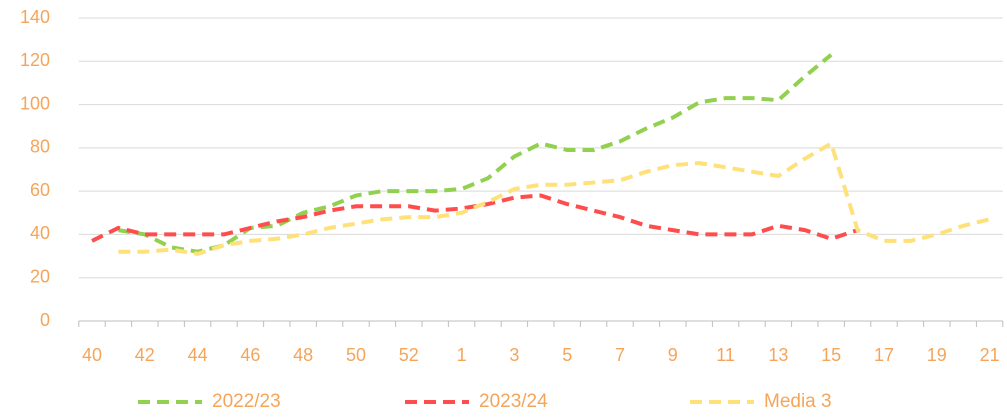 This screenshot has height=419, width=1007. I want to click on legend-label: Media 3, so click(798, 401).